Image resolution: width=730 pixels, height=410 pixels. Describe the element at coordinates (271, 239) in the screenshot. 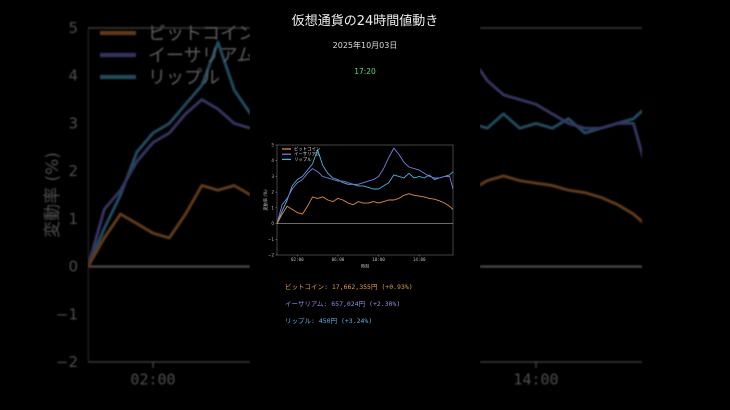

I see `y-tick-label: −1` at that location.